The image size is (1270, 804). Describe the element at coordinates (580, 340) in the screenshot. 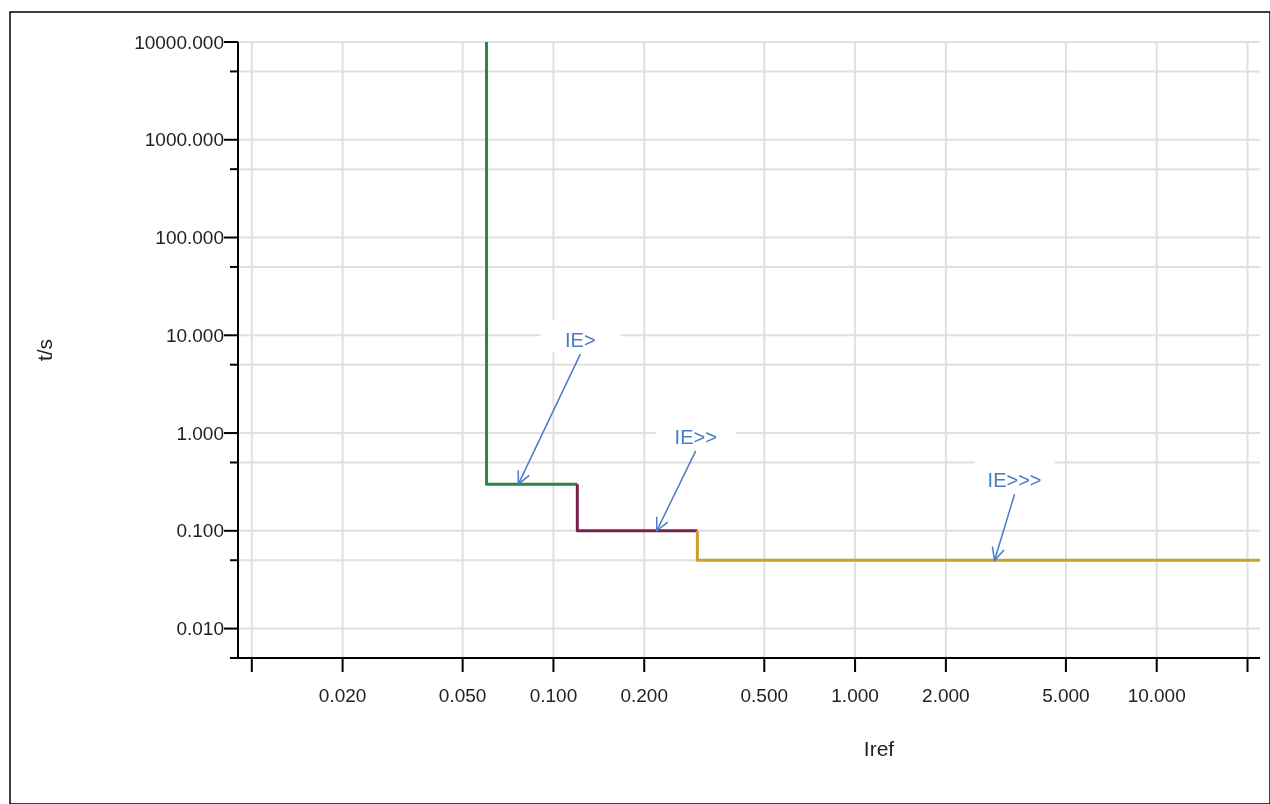

I see `annotation: IE>` at that location.